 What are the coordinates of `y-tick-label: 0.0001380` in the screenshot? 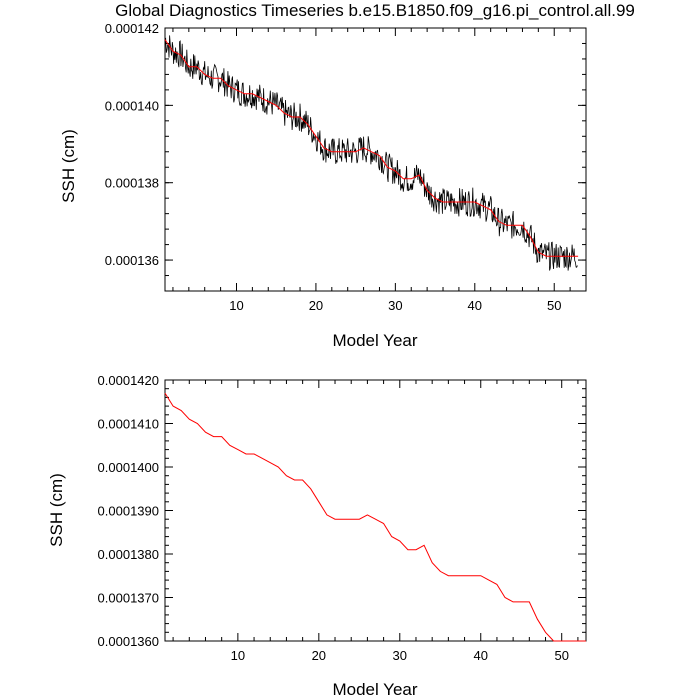 It's located at (128, 554).